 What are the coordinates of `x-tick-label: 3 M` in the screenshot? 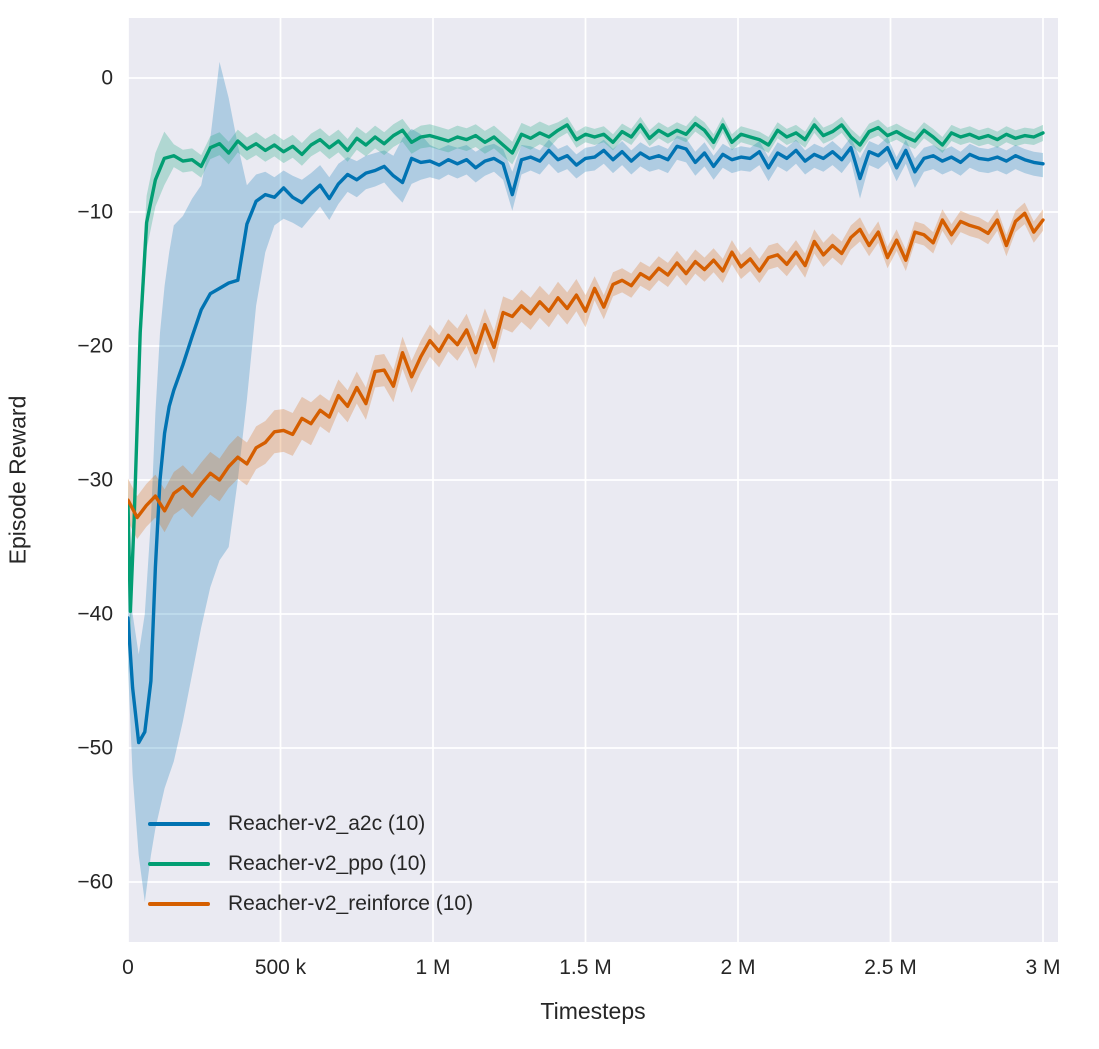 It's located at (1043, 967).